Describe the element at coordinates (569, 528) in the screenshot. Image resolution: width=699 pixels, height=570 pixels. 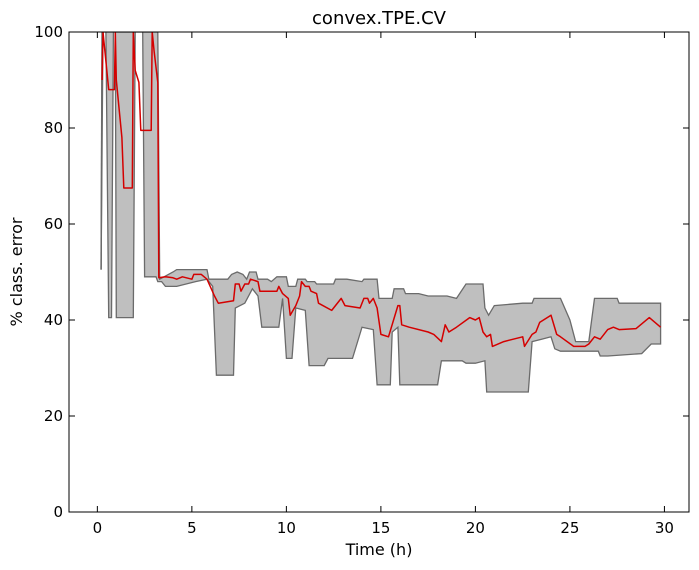
I see `x-tick-label: 25` at that location.